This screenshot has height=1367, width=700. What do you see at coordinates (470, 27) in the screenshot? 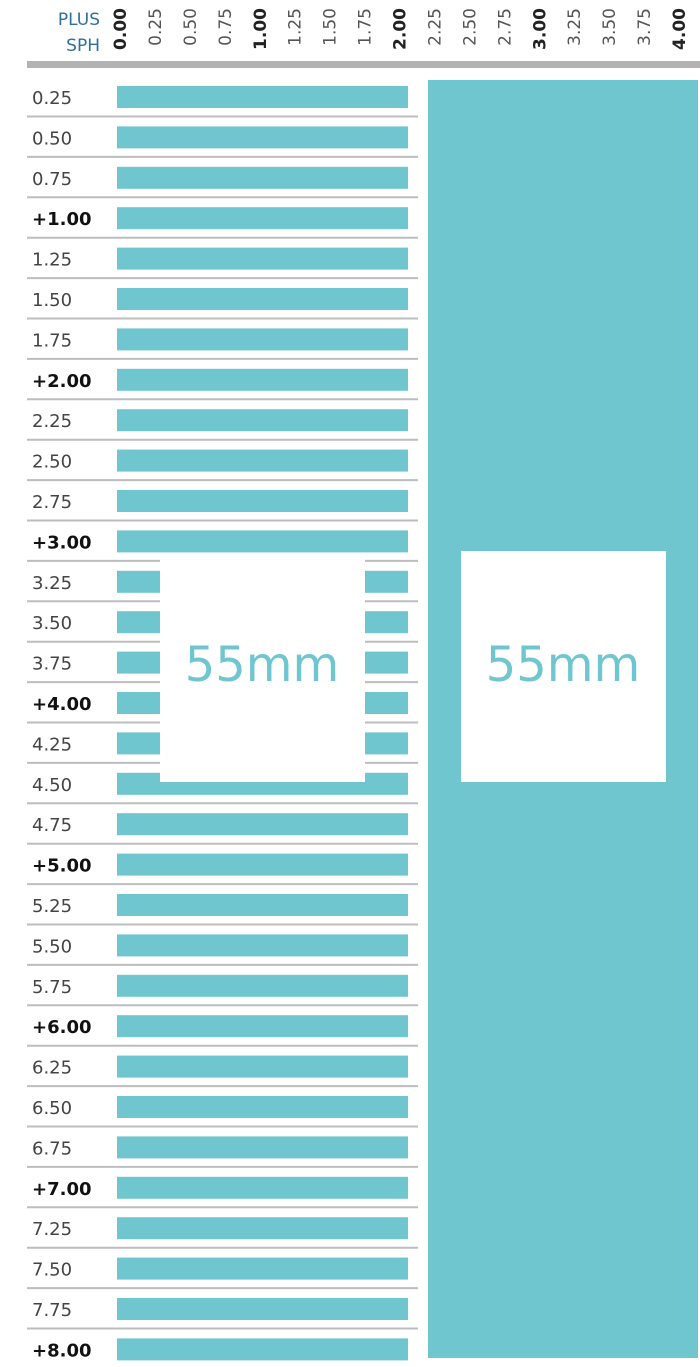
I see `column-label: 2.50` at bounding box center [470, 27].